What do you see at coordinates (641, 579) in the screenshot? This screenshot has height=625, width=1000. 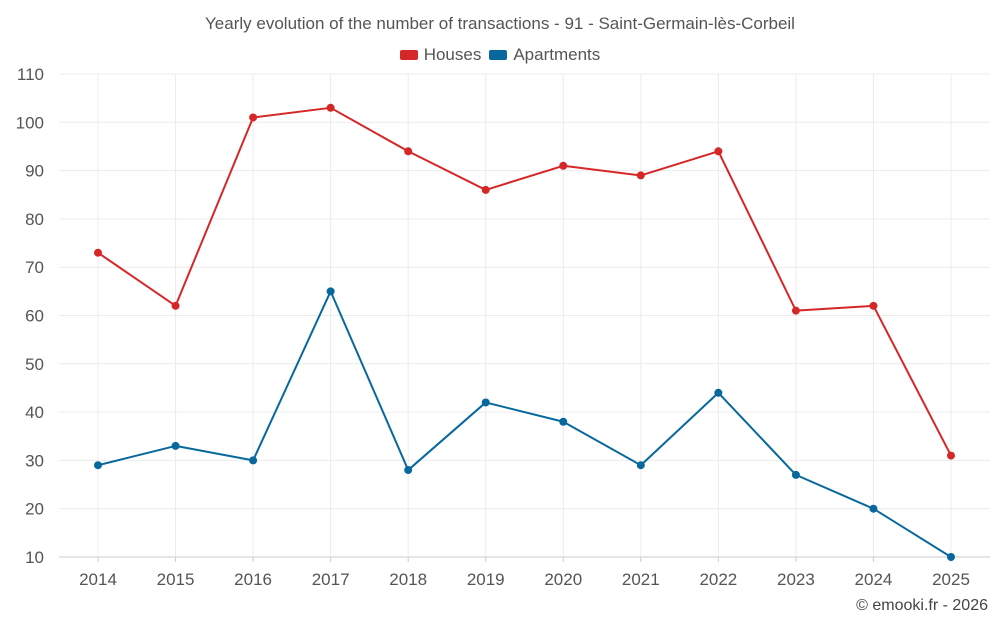 I see `x-tick-label: 2021` at bounding box center [641, 579].